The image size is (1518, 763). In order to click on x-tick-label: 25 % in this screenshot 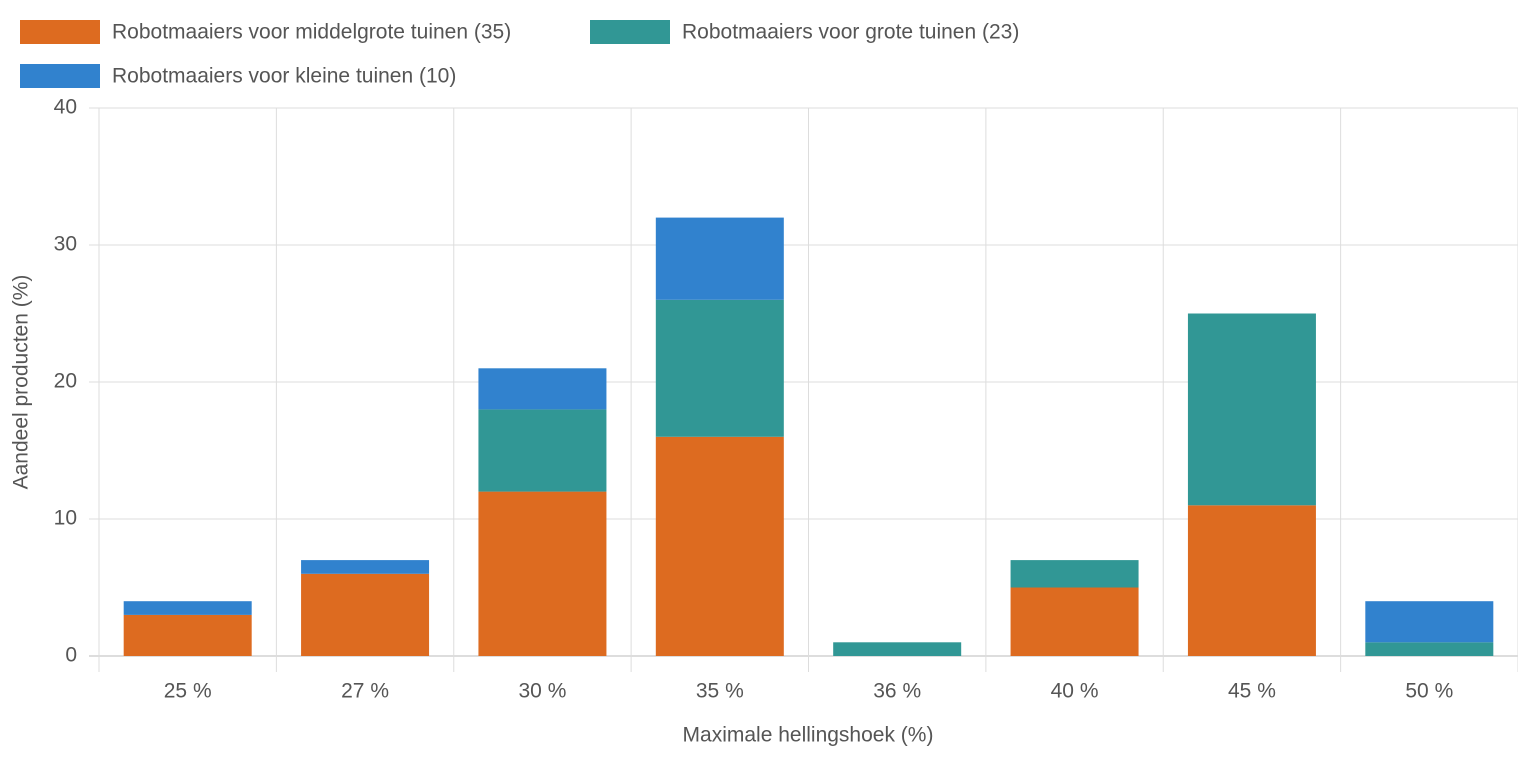, I will do `click(188, 691)`.